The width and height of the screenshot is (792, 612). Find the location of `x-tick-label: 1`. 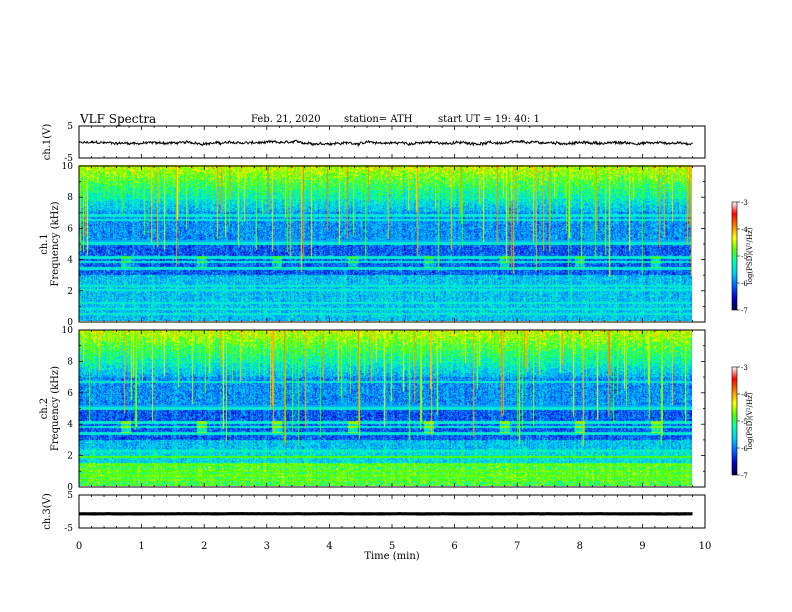

x-tick-label: 1 is located at coordinates (141, 546).